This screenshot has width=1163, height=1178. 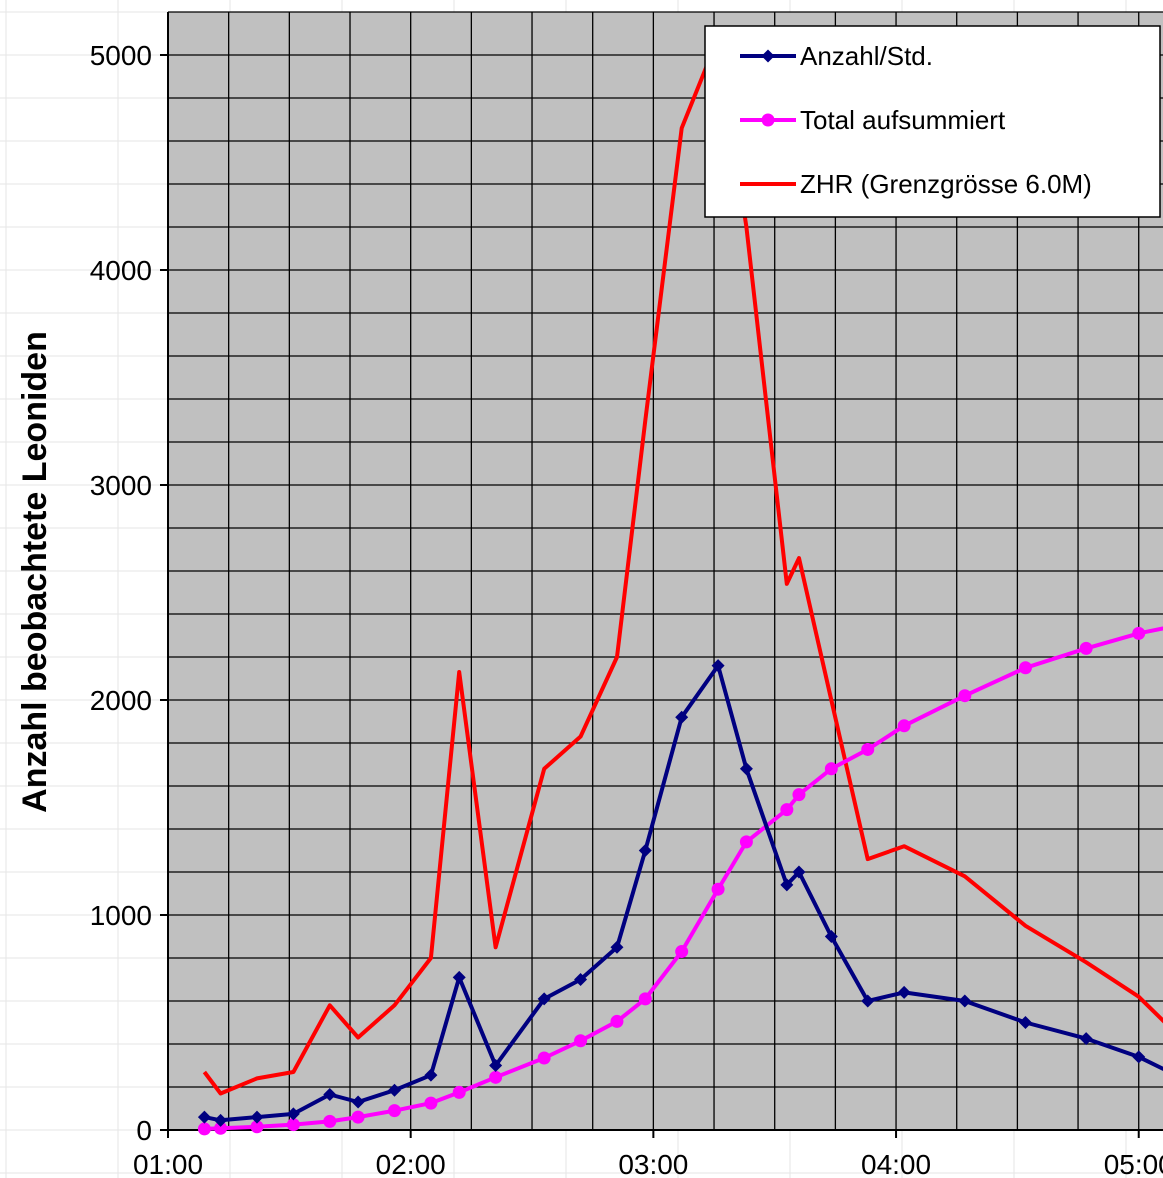 What do you see at coordinates (1133, 1163) in the screenshot?
I see `x-tick-label: 05:00` at bounding box center [1133, 1163].